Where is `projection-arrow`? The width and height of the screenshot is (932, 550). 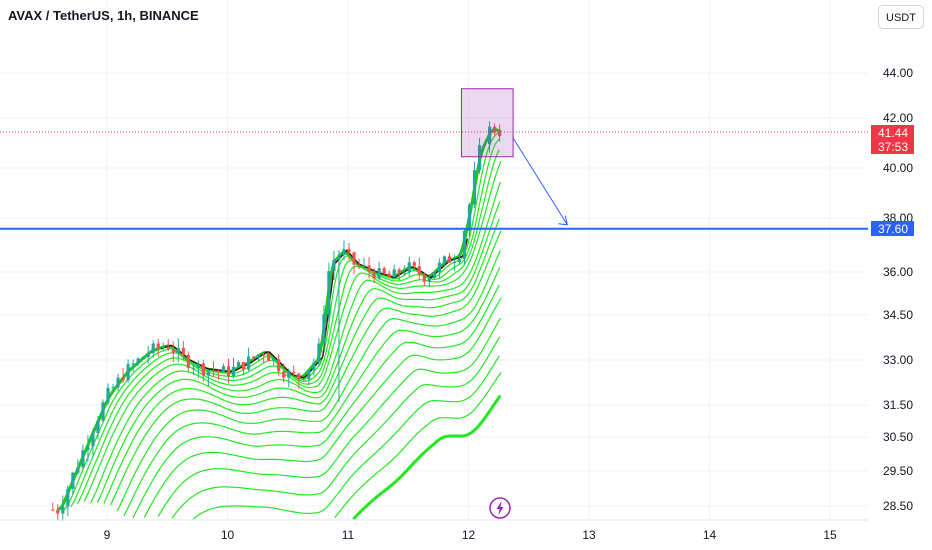 projection-arrow is located at coordinates (540, 181).